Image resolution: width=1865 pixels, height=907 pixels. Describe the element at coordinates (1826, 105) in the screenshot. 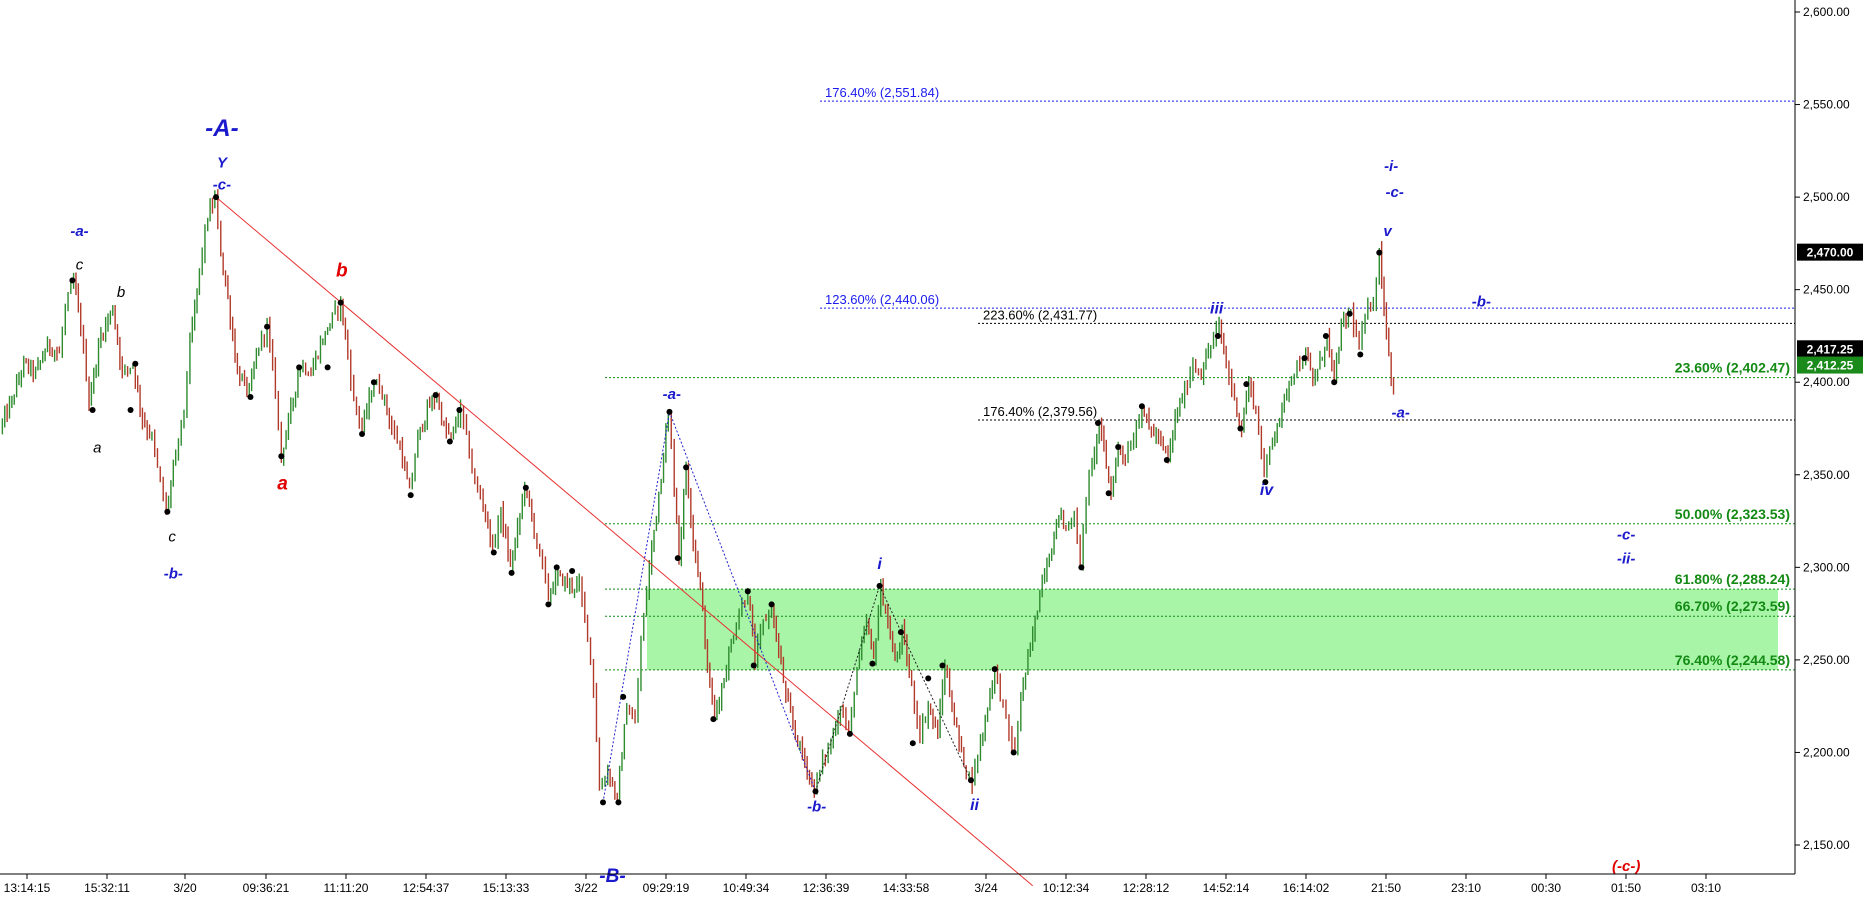

I see `y-tick-label: 2,550.00` at that location.